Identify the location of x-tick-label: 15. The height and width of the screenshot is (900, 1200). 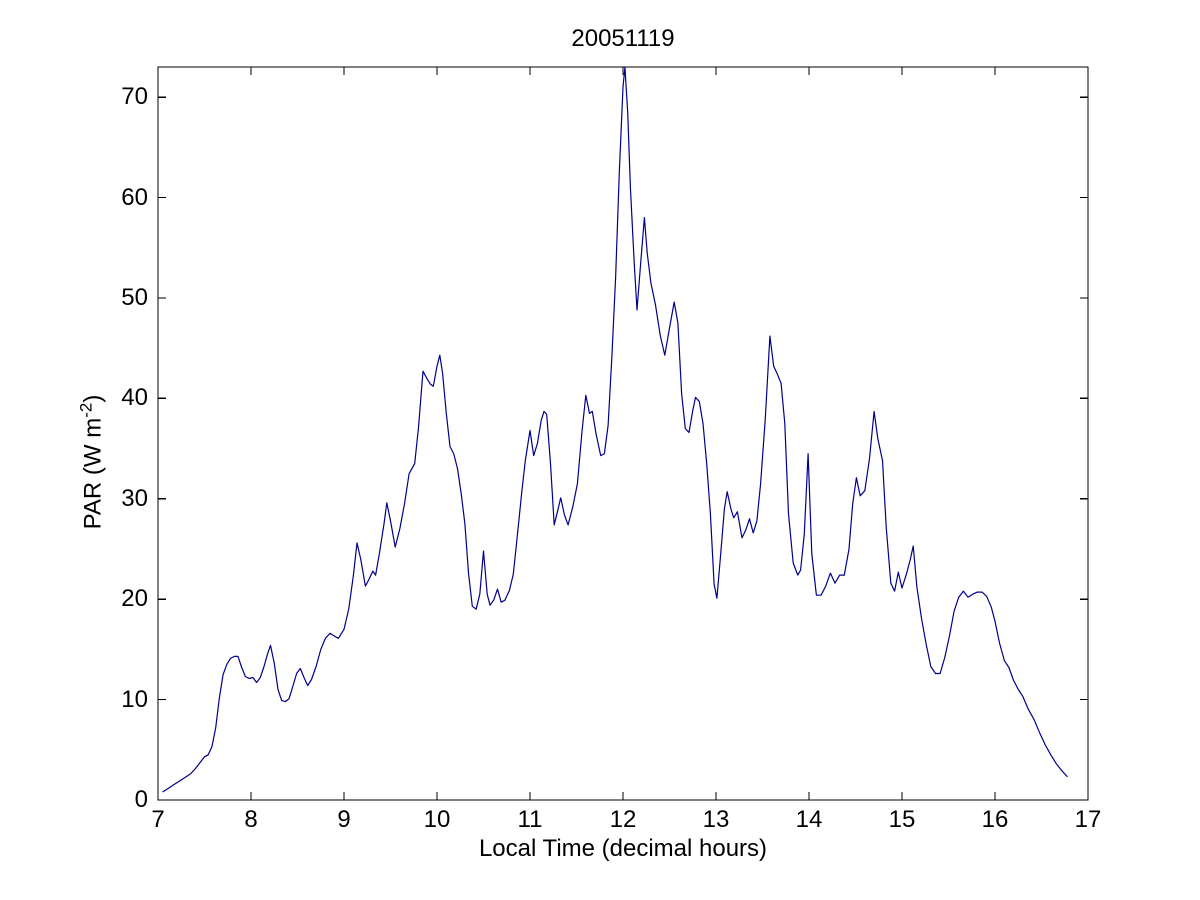
(902, 819).